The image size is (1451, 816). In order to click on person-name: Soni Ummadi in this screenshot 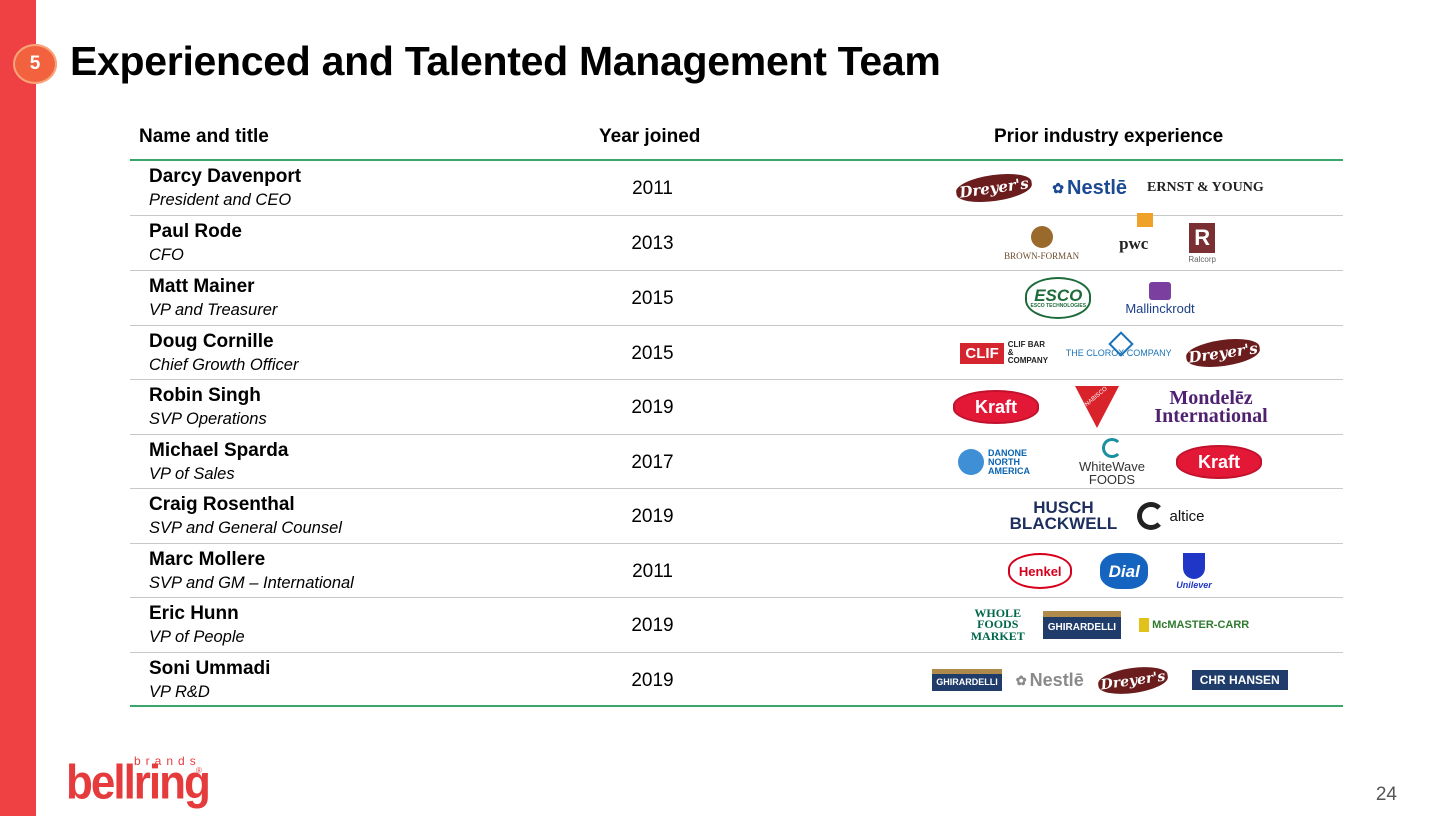, I will do `click(210, 668)`.